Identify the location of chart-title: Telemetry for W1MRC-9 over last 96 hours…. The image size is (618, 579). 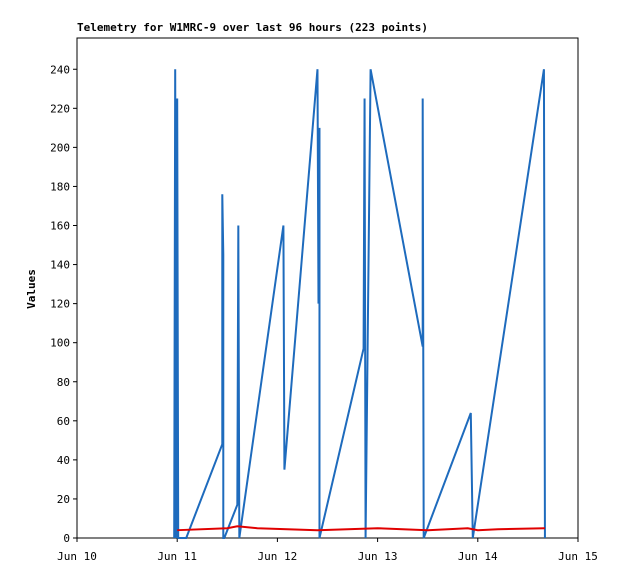
(252, 27).